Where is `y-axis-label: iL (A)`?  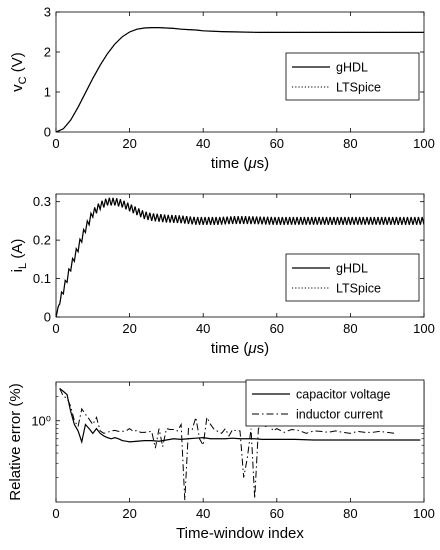
y-axis-label: iL (A) is located at coordinates (19, 256).